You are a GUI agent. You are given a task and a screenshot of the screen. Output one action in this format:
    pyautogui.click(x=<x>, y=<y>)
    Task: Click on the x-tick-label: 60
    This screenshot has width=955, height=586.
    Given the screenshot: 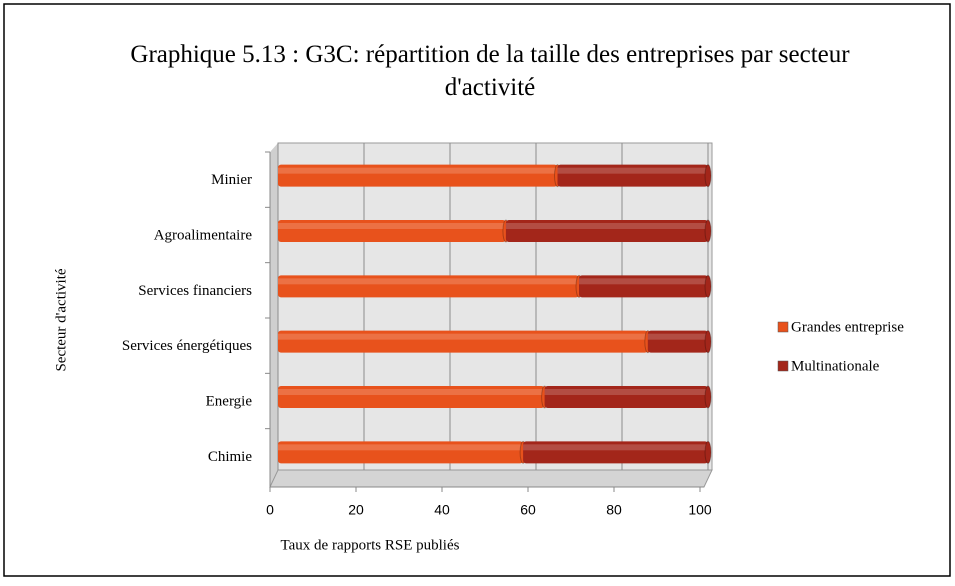 What is the action you would take?
    pyautogui.click(x=528, y=510)
    